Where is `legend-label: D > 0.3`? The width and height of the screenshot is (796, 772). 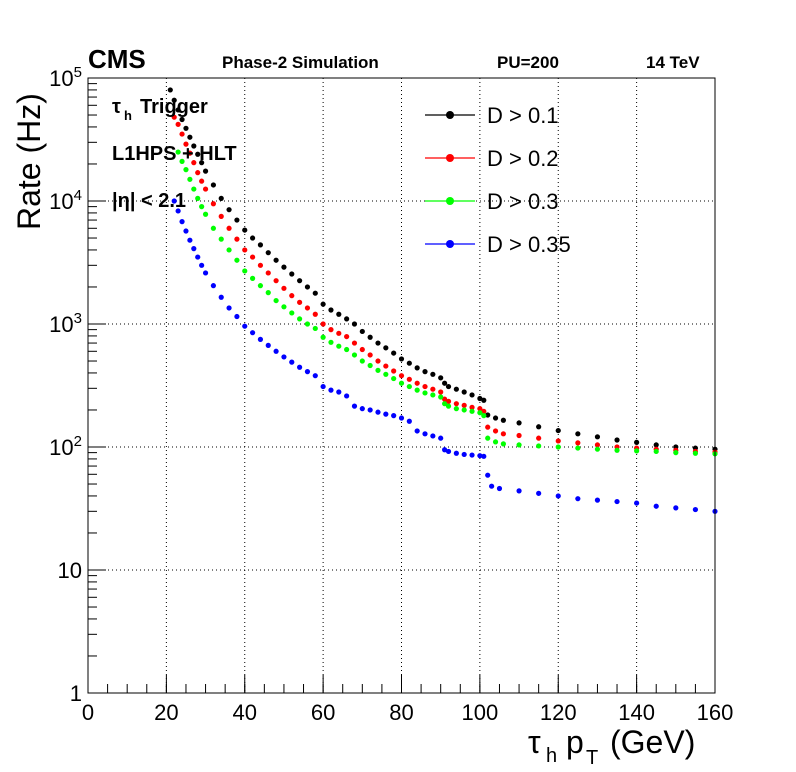 legend-label: D > 0.3 is located at coordinates (523, 201).